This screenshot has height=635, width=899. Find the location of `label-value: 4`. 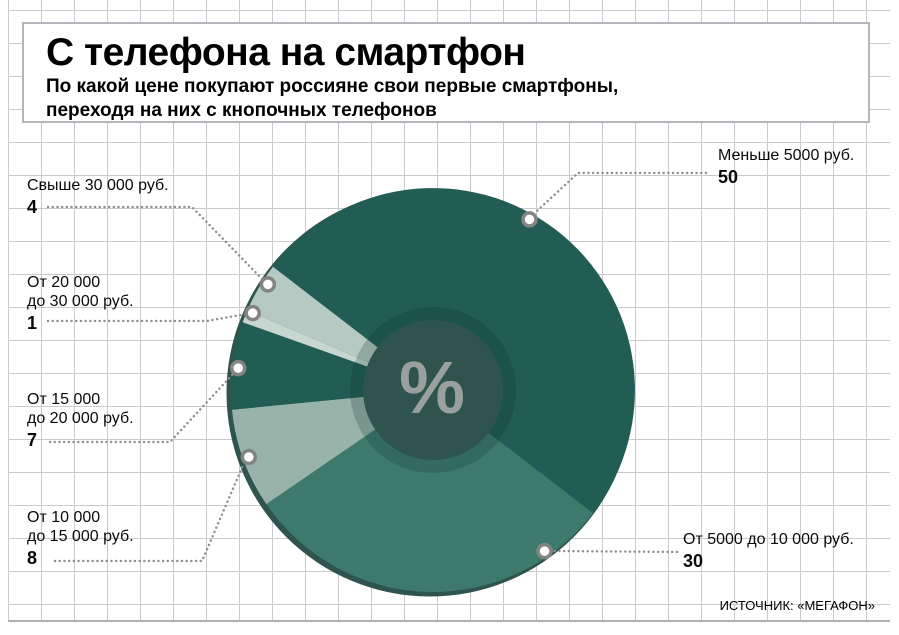

label-value: 4 is located at coordinates (32, 207).